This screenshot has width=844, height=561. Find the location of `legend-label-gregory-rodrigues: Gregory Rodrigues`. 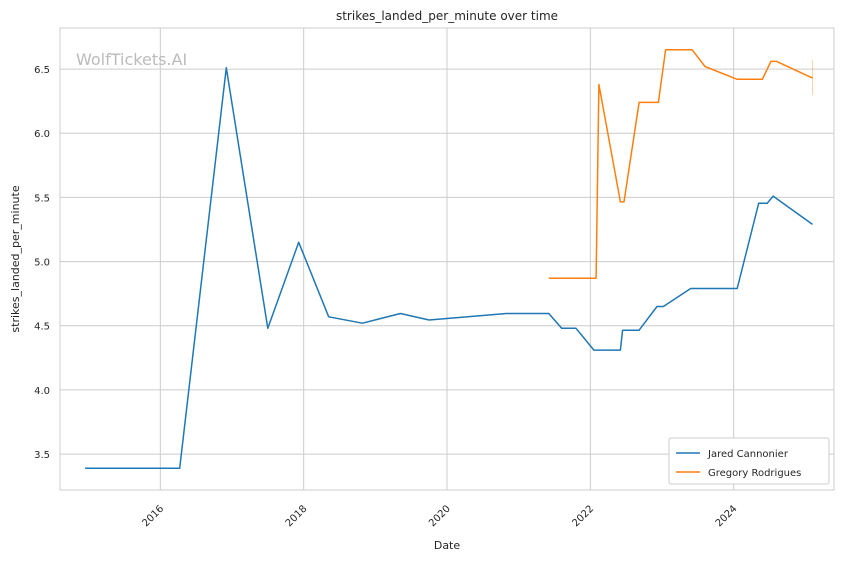

legend-label-gregory-rodrigues: Gregory Rodrigues is located at coordinates (754, 473).